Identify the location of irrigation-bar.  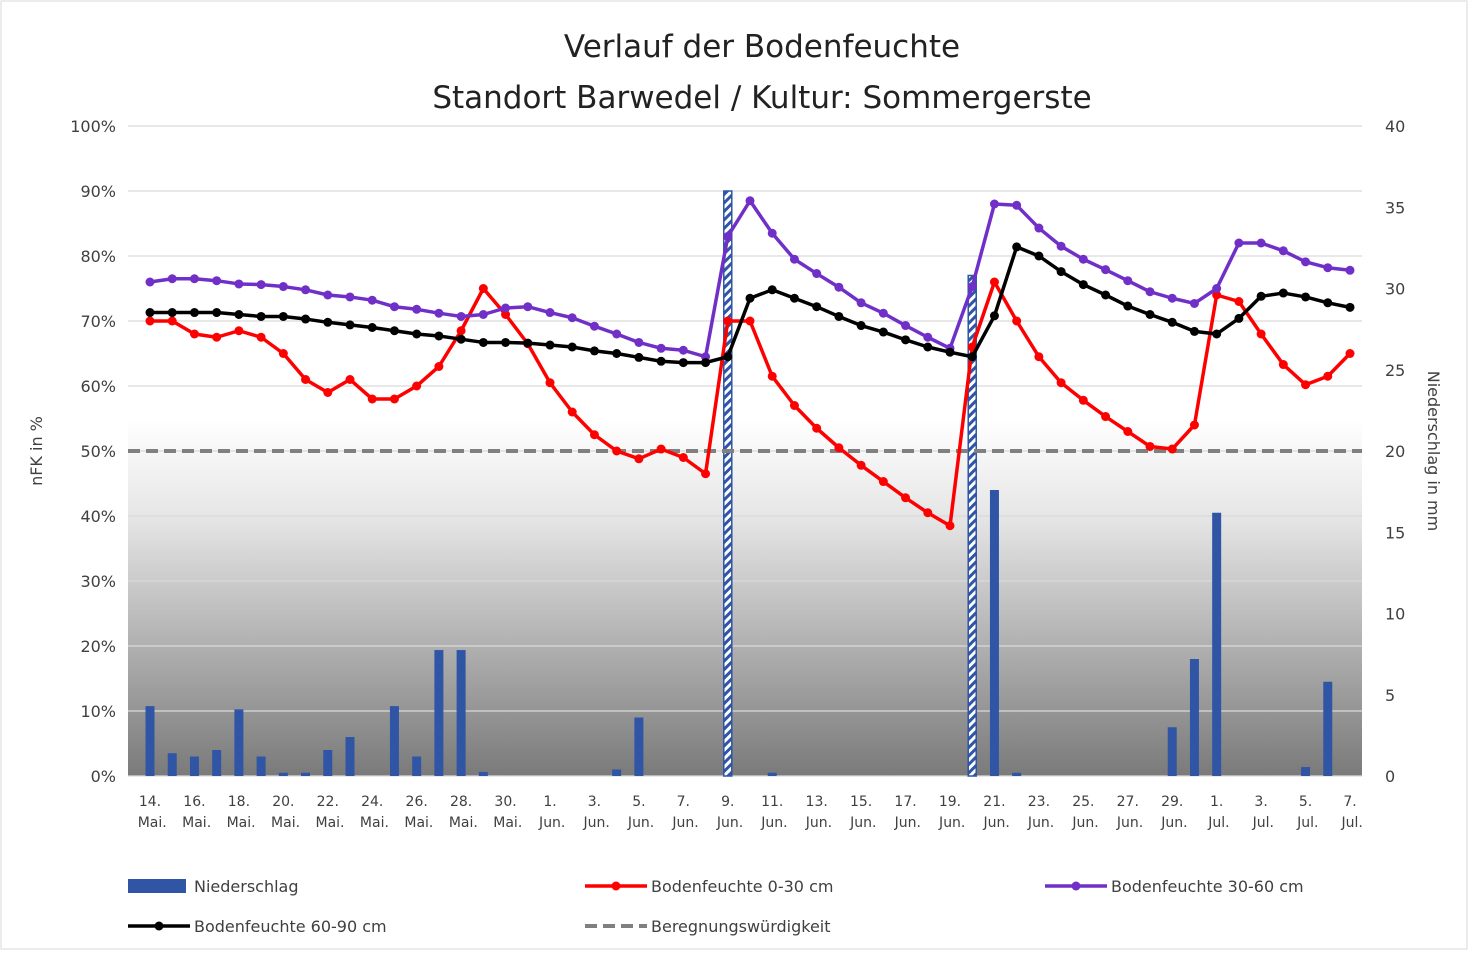
(728, 483).